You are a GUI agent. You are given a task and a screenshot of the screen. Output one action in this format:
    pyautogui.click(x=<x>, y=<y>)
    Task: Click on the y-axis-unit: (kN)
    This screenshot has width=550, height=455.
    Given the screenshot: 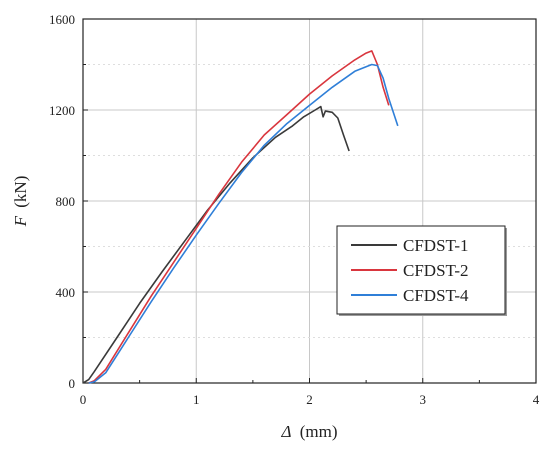 What is the action you would take?
    pyautogui.click(x=20, y=192)
    